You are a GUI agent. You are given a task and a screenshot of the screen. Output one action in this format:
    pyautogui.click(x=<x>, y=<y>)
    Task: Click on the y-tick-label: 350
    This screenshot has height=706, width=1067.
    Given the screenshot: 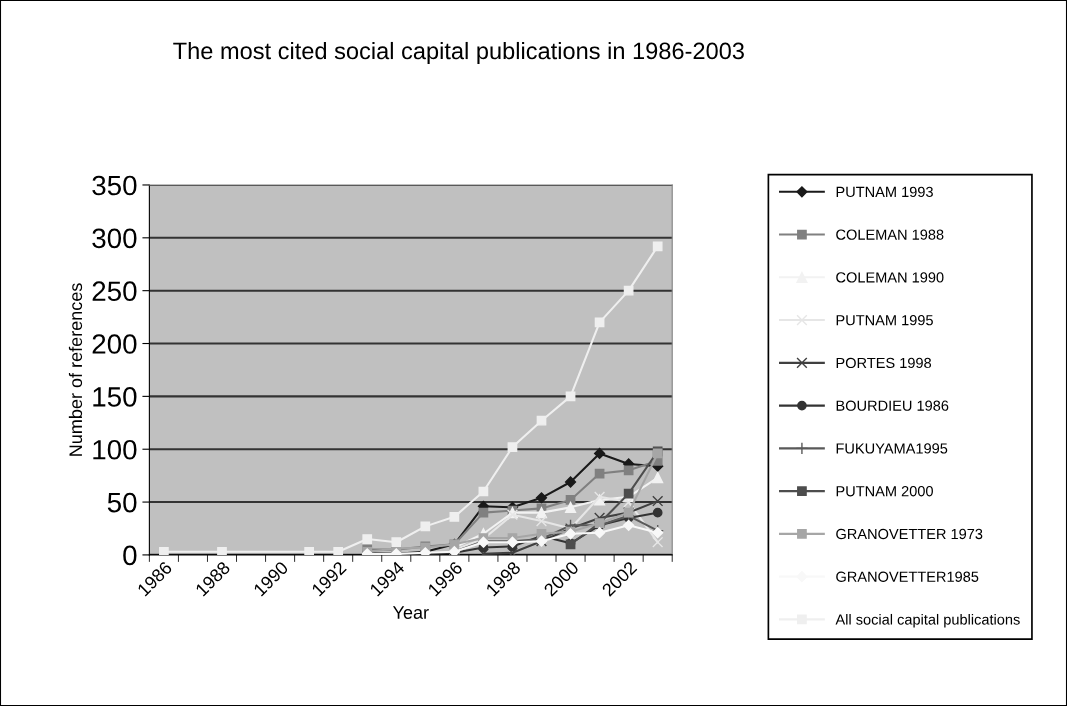 What is the action you would take?
    pyautogui.click(x=114, y=185)
    